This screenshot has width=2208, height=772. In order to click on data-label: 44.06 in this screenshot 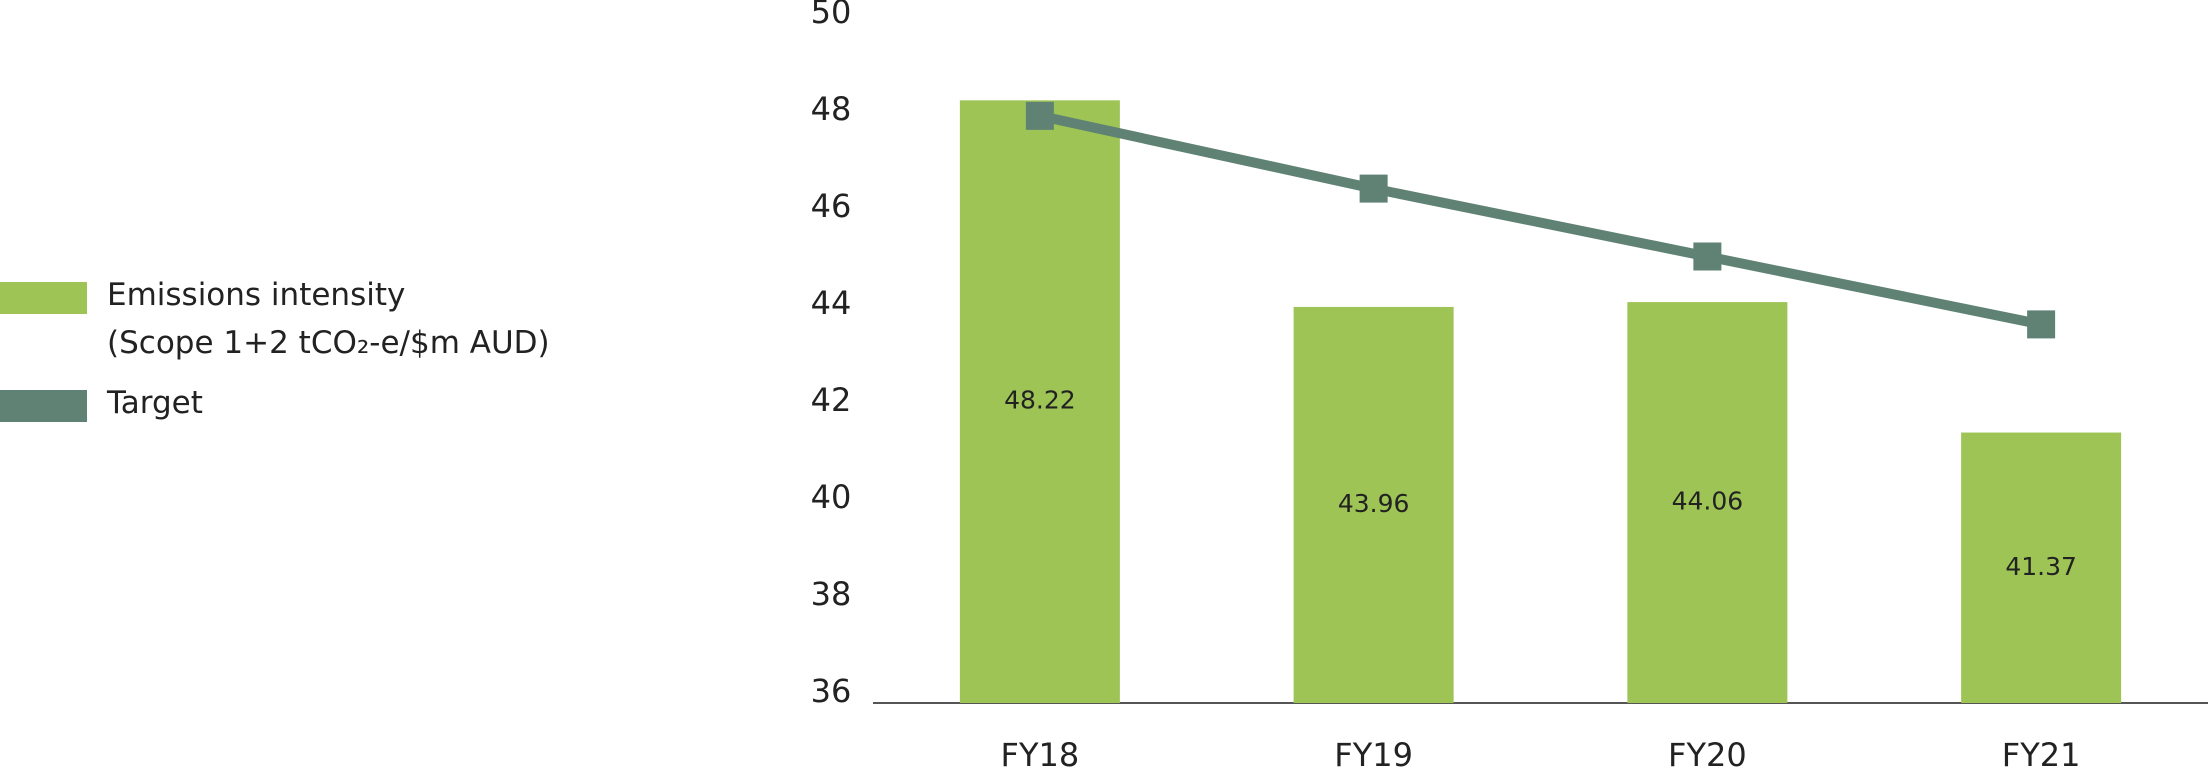, I will do `click(1708, 501)`.